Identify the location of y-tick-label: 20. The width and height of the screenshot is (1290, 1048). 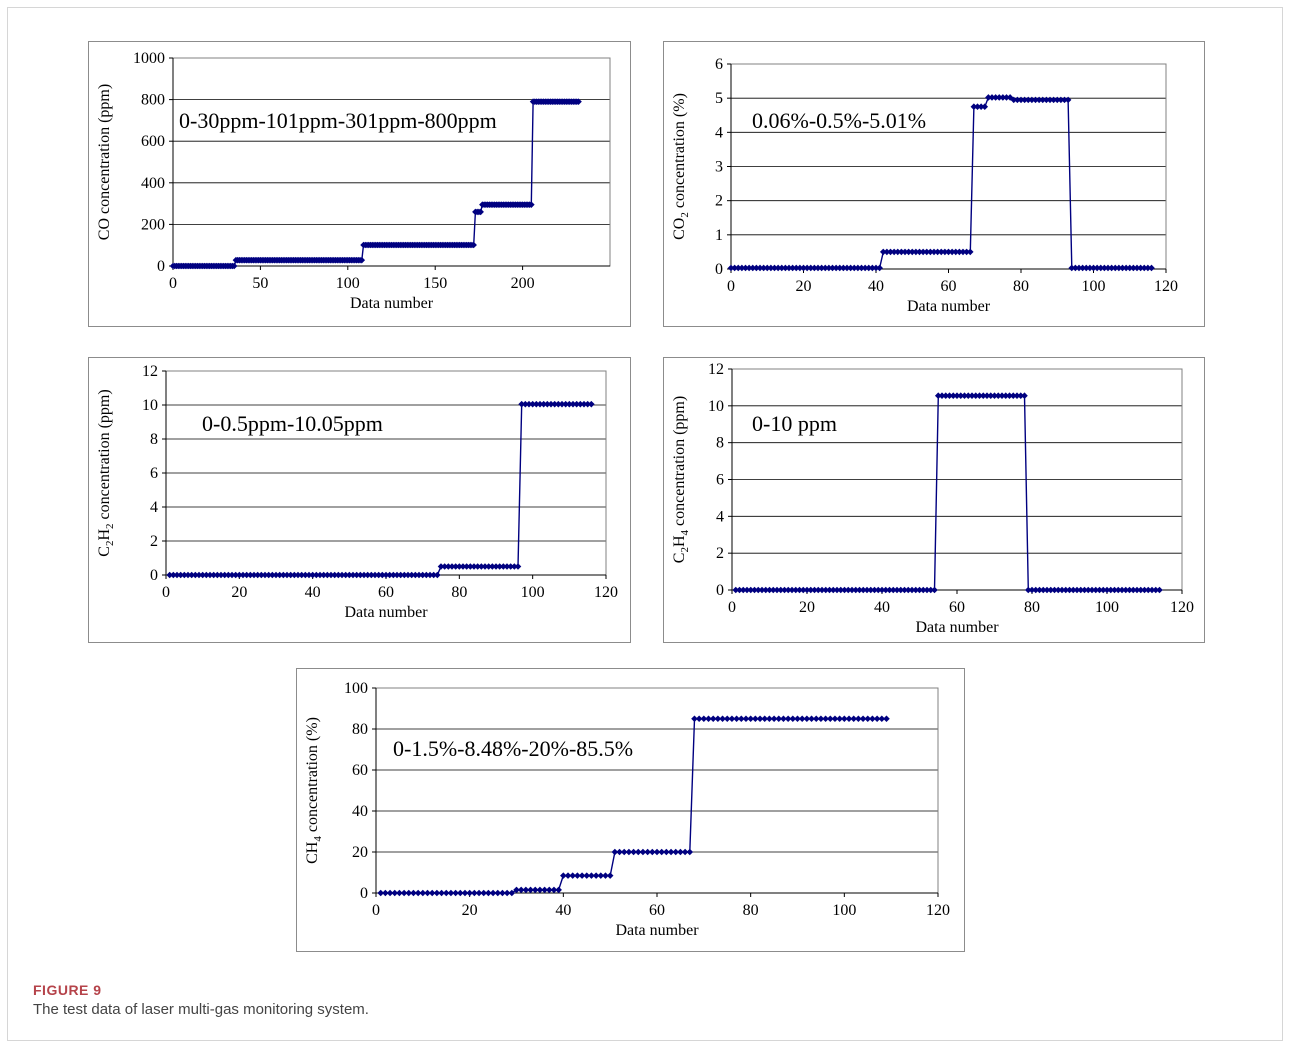
(360, 852).